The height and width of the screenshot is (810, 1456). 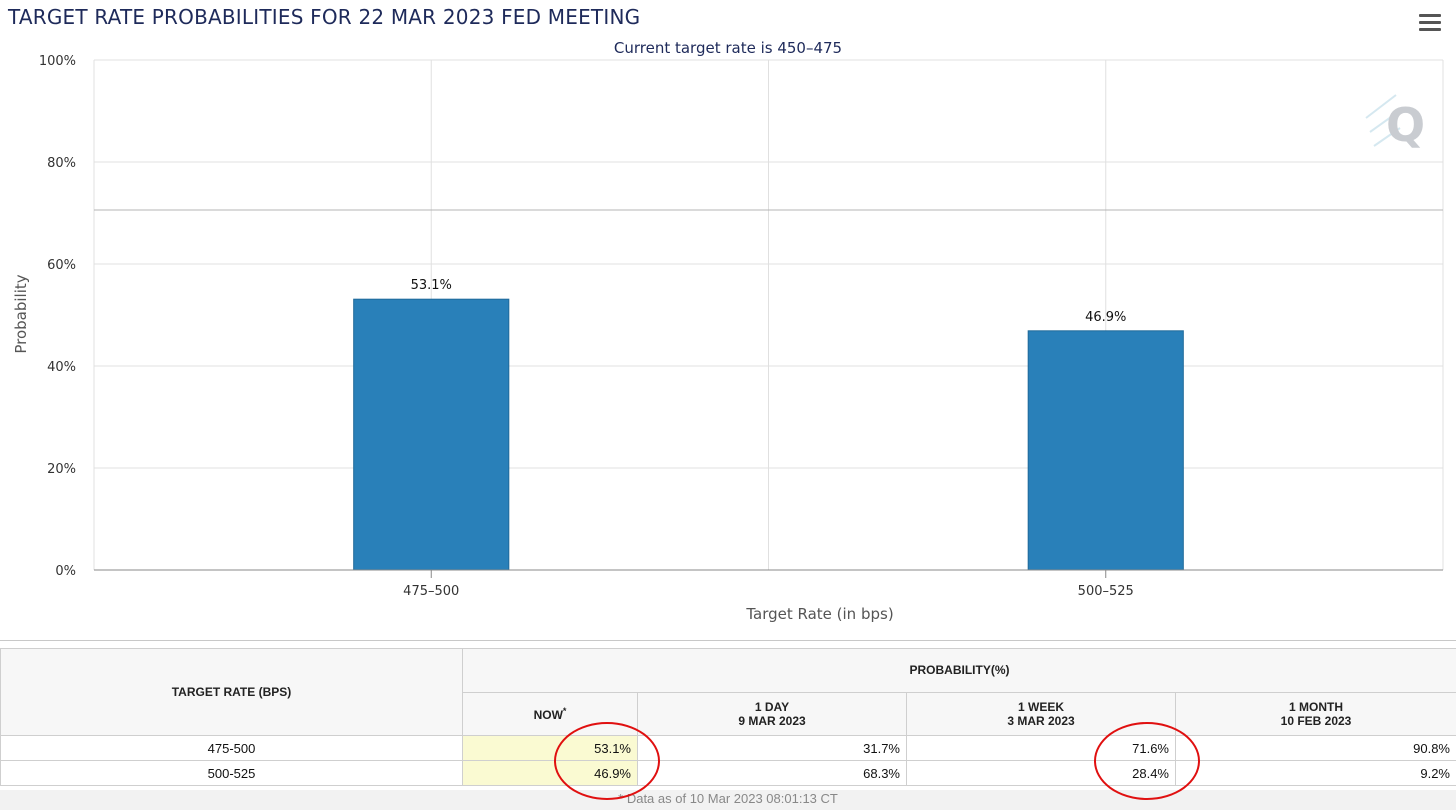 What do you see at coordinates (431, 591) in the screenshot?
I see `x-tick-label: 475–500` at bounding box center [431, 591].